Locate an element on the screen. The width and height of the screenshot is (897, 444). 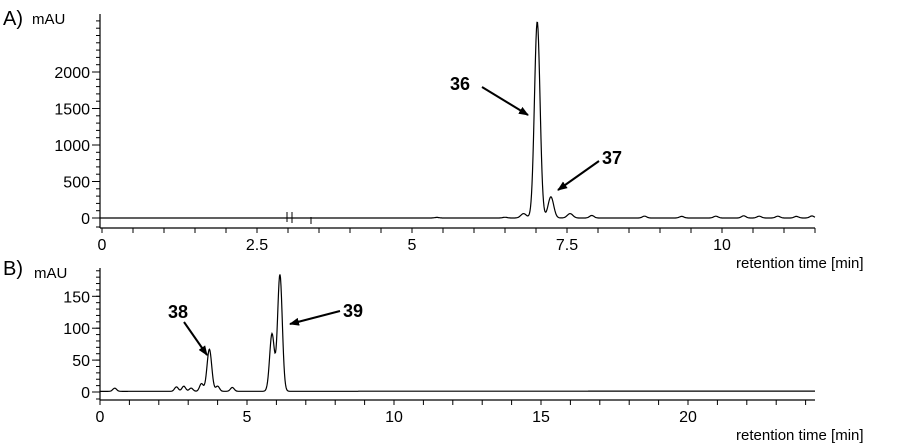
panel-b-ylabel: mAU is located at coordinates (50, 273).